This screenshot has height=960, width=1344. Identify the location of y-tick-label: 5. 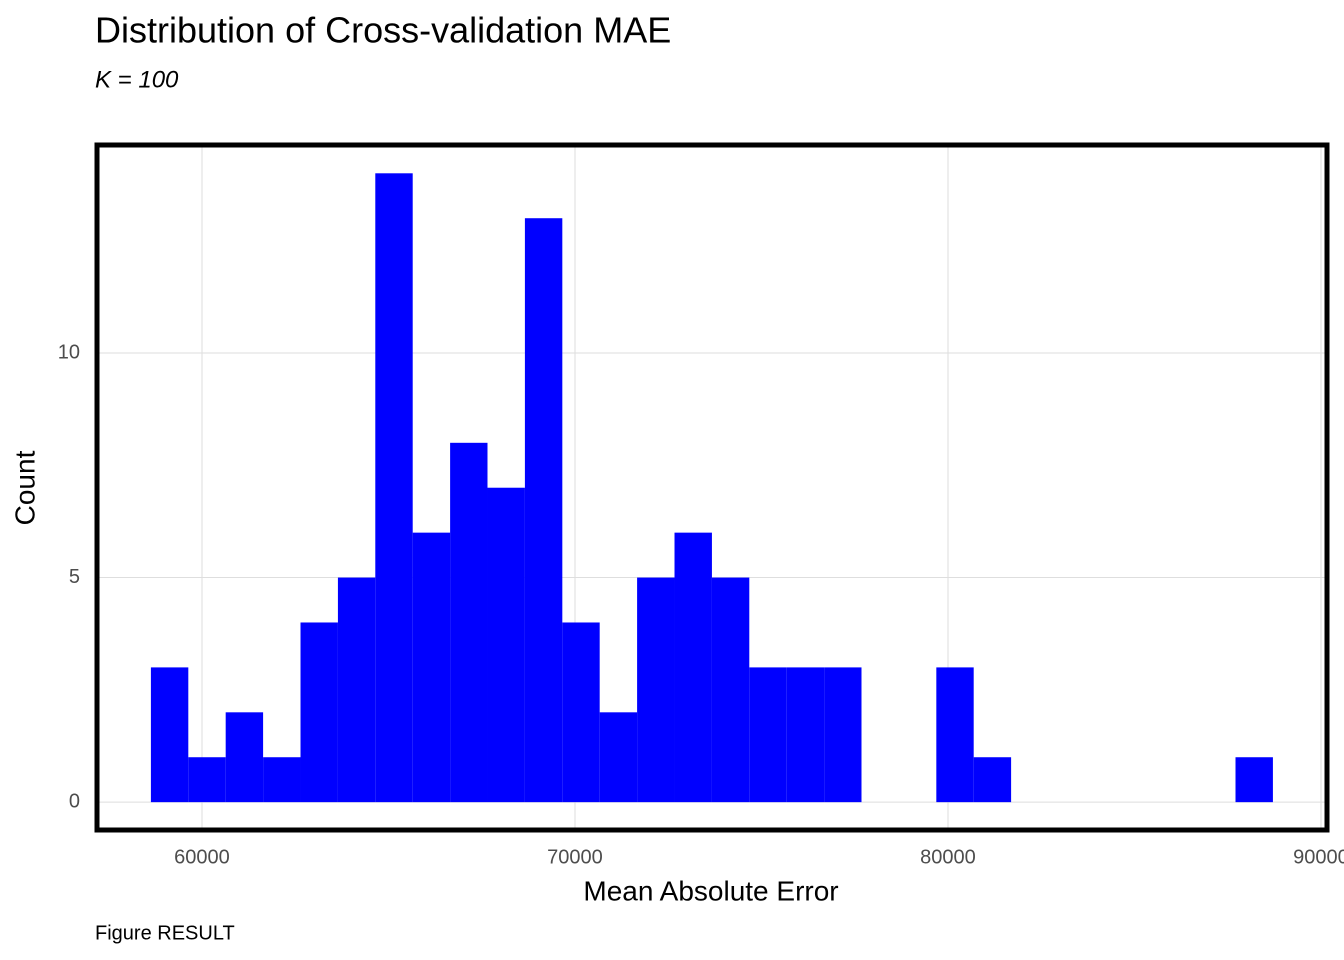
(74, 577).